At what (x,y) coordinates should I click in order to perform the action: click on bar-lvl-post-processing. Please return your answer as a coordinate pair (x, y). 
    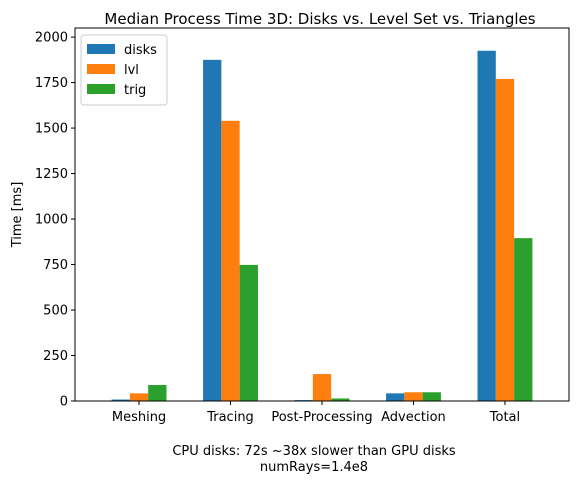
    Looking at the image, I should click on (322, 387).